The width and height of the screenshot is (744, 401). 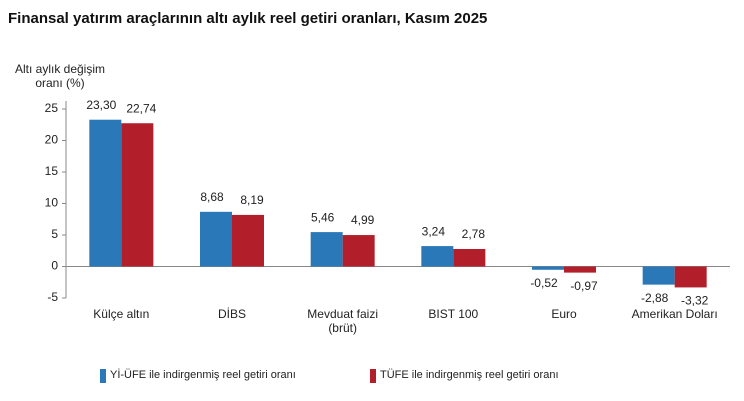 I want to click on legend-label: Yİ-ÜFE ile indirgenmiş reel getiri oranı, so click(x=203, y=375).